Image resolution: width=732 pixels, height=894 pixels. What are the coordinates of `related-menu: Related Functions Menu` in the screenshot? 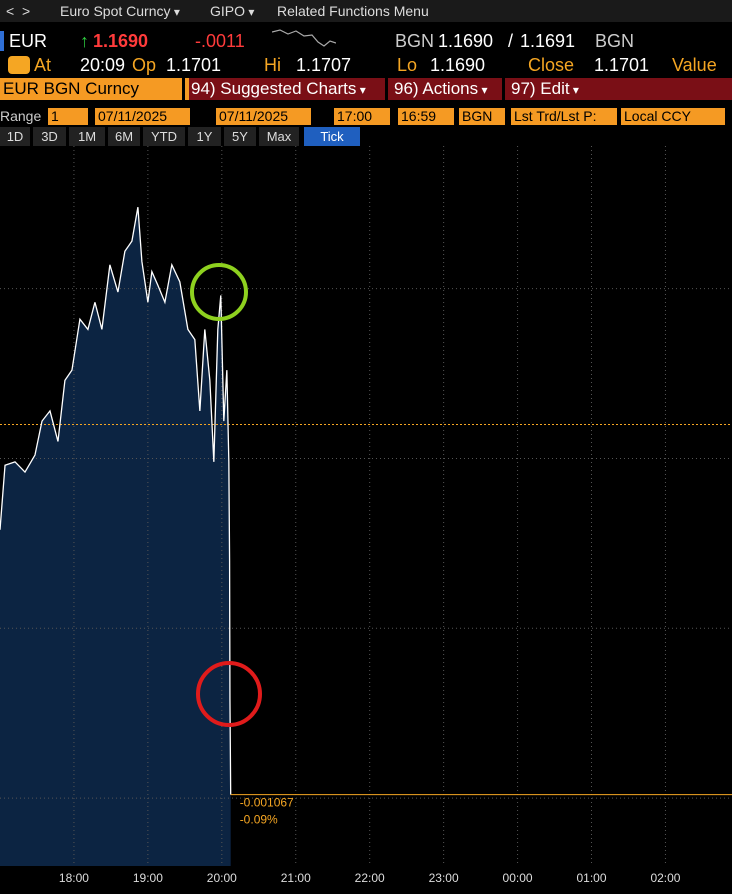 It's located at (353, 11).